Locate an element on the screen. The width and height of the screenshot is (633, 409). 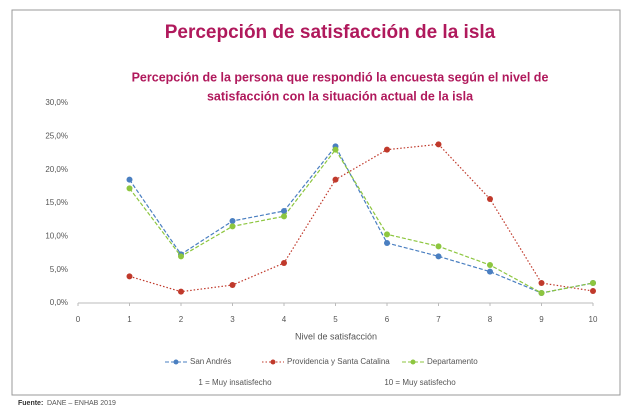
chart-title: Percepción de satisfacción de la isla is located at coordinates (330, 32).